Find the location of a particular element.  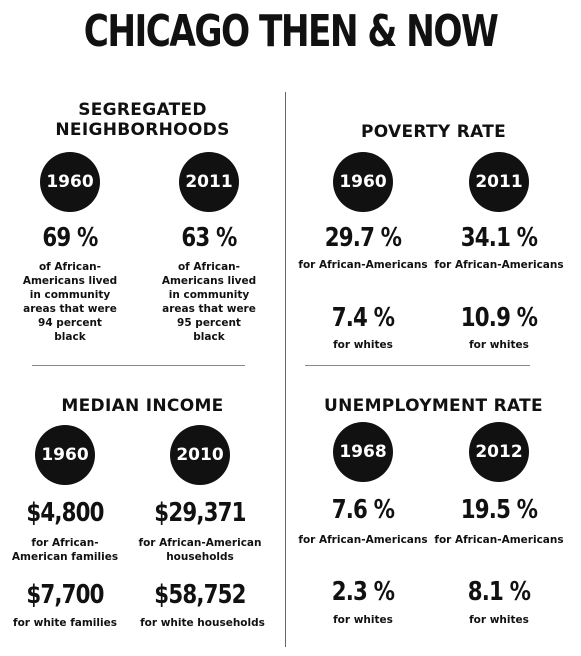

stat-value: 69 % is located at coordinates (70, 238).